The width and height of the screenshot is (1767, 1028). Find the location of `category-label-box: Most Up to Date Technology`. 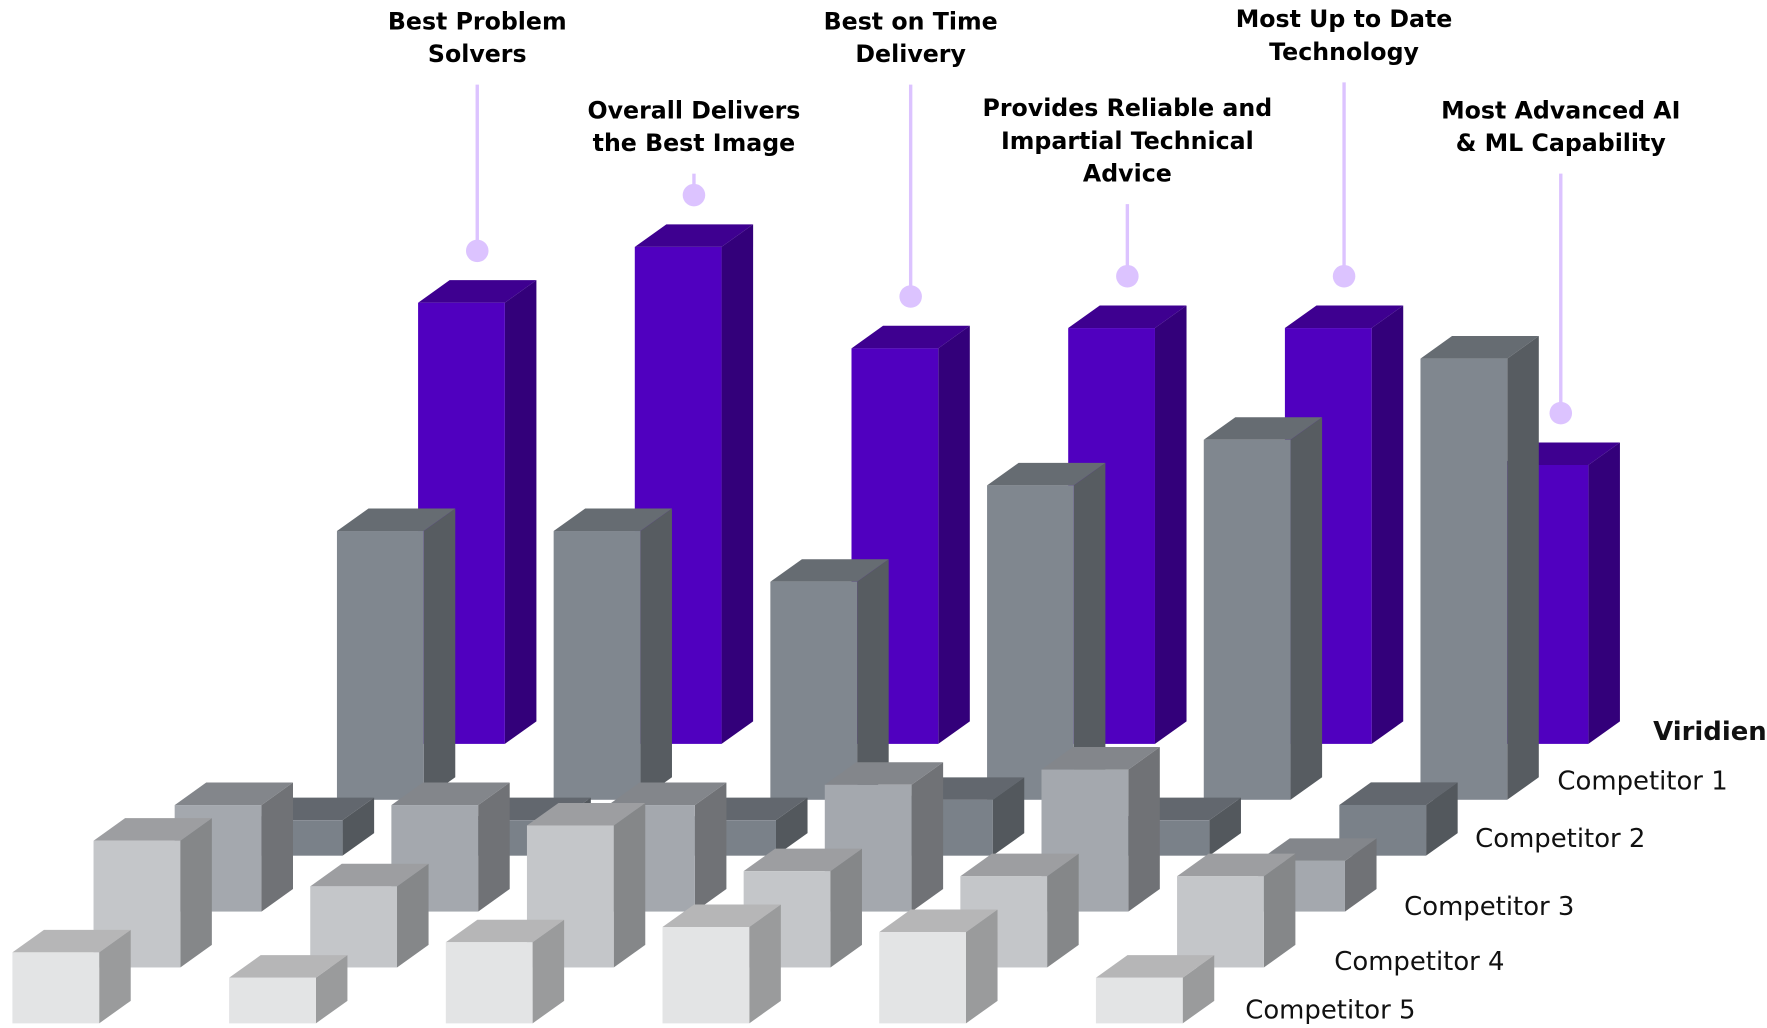

category-label-box: Most Up to Date Technology is located at coordinates (1344, 35).